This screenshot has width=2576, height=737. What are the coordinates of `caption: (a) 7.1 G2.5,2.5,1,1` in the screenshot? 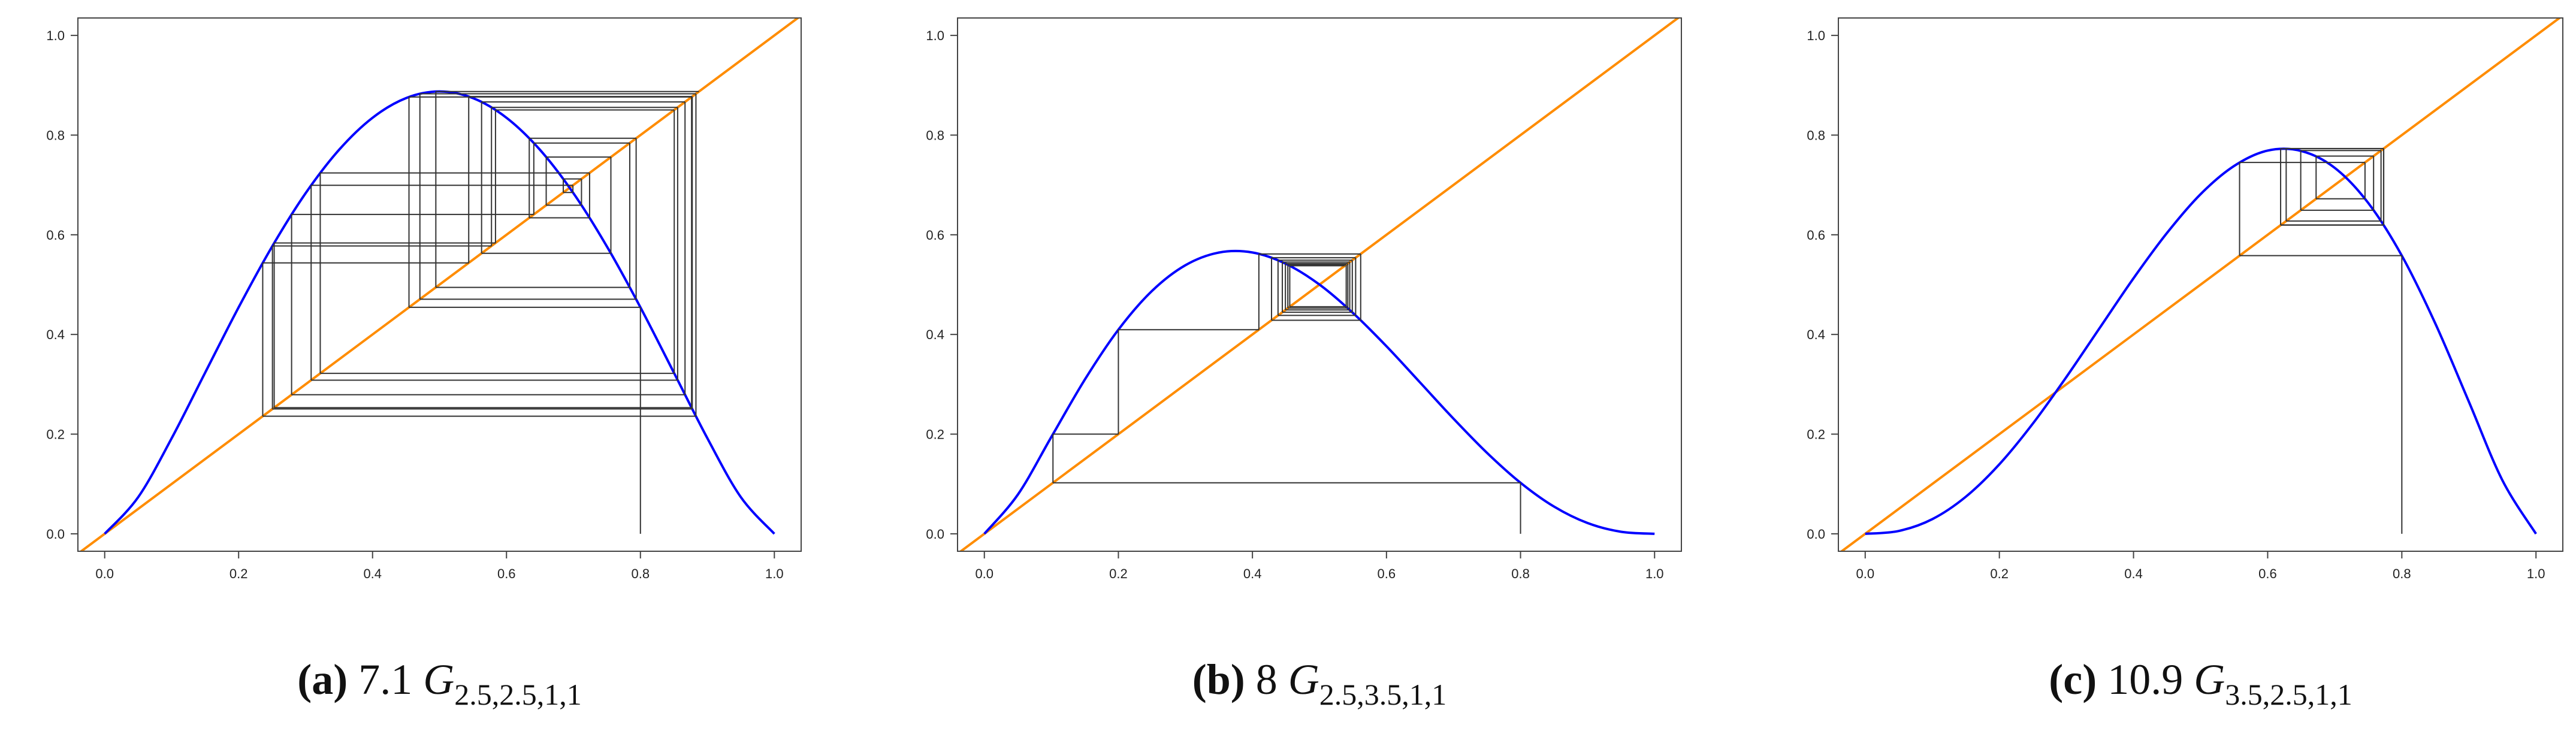 It's located at (439, 683).